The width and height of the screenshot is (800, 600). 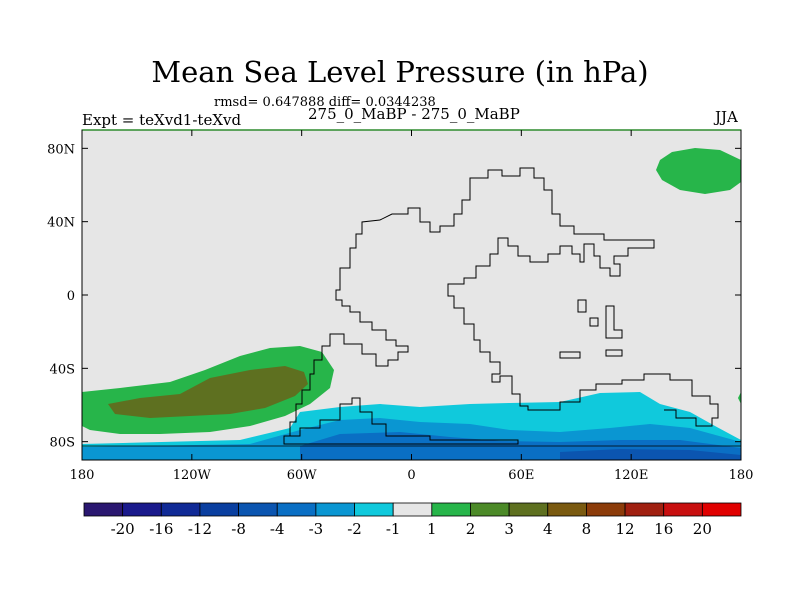 What do you see at coordinates (631, 475) in the screenshot?
I see `lon-tick-label: 120E` at bounding box center [631, 475].